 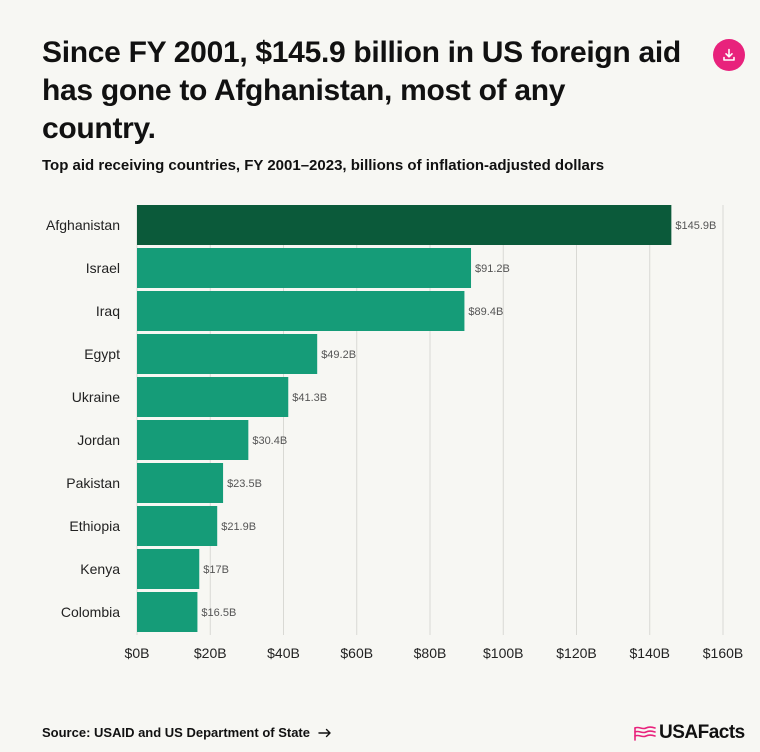 I want to click on x-tick-label: $40B, so click(x=283, y=653).